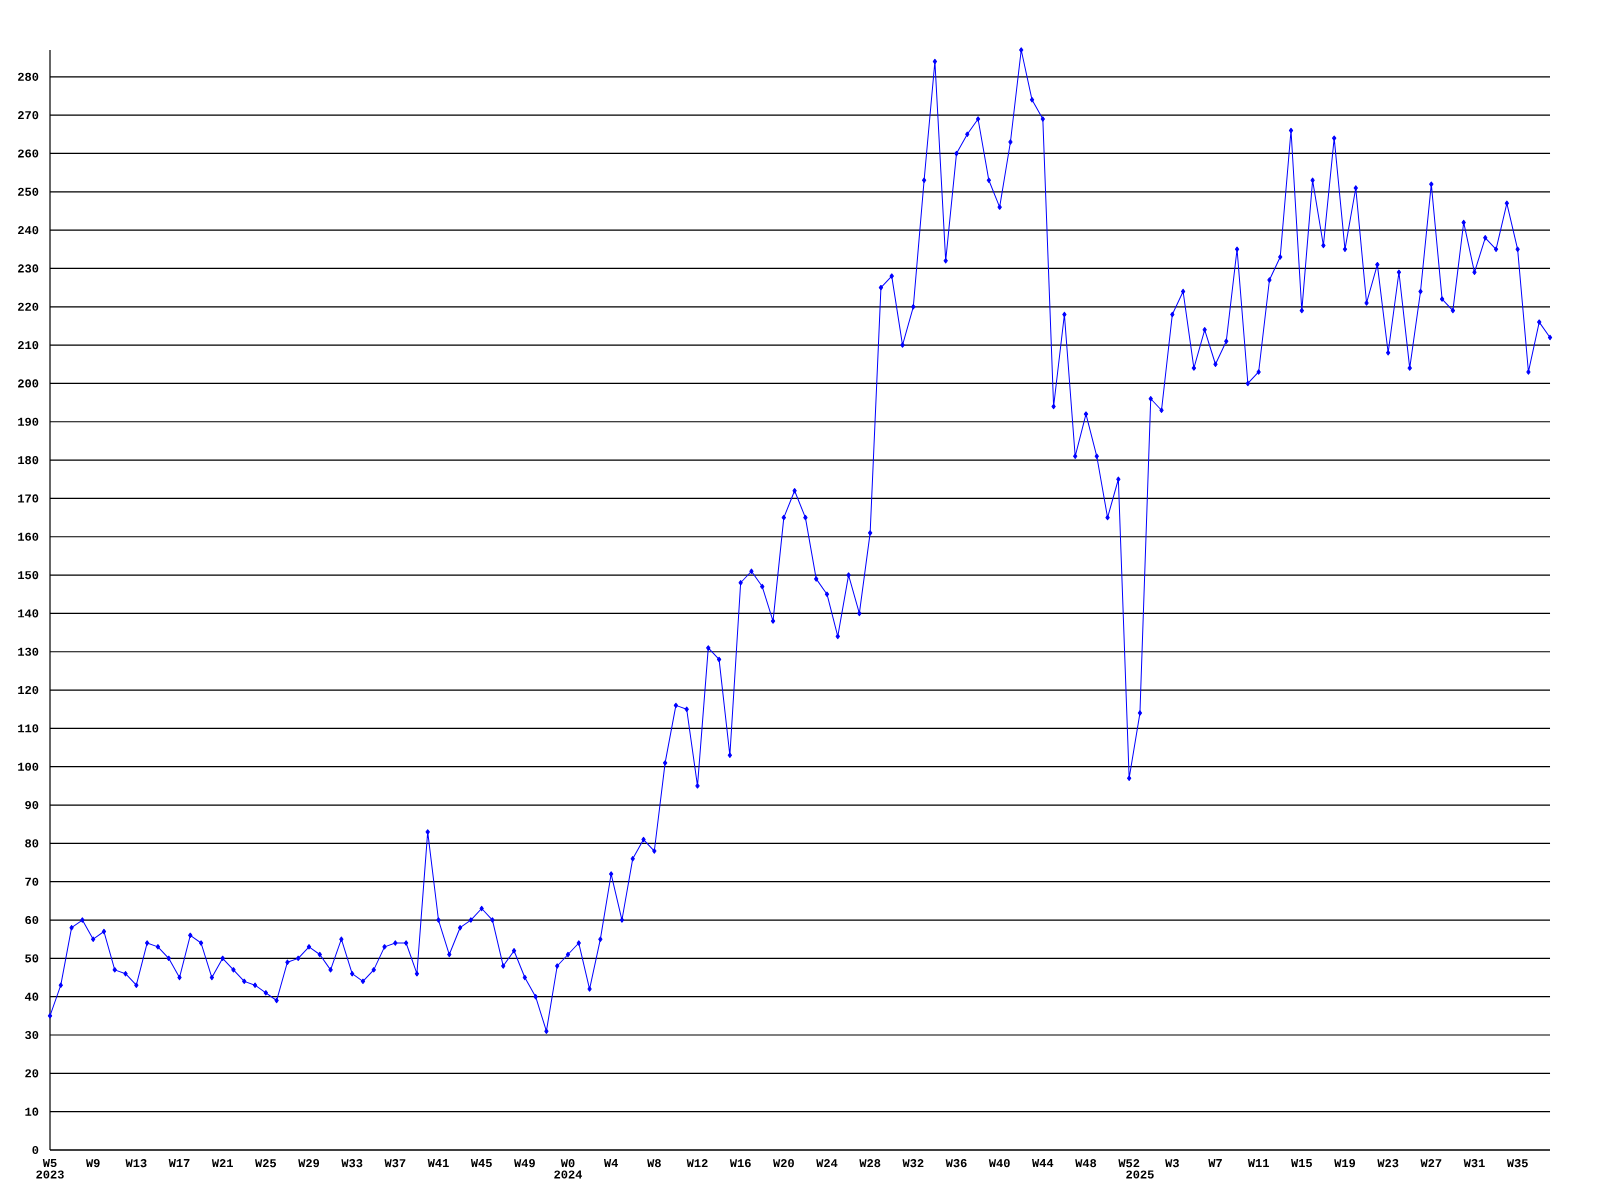 The image size is (1600, 1200). What do you see at coordinates (395, 1163) in the screenshot?
I see `x-tick-label: W37` at bounding box center [395, 1163].